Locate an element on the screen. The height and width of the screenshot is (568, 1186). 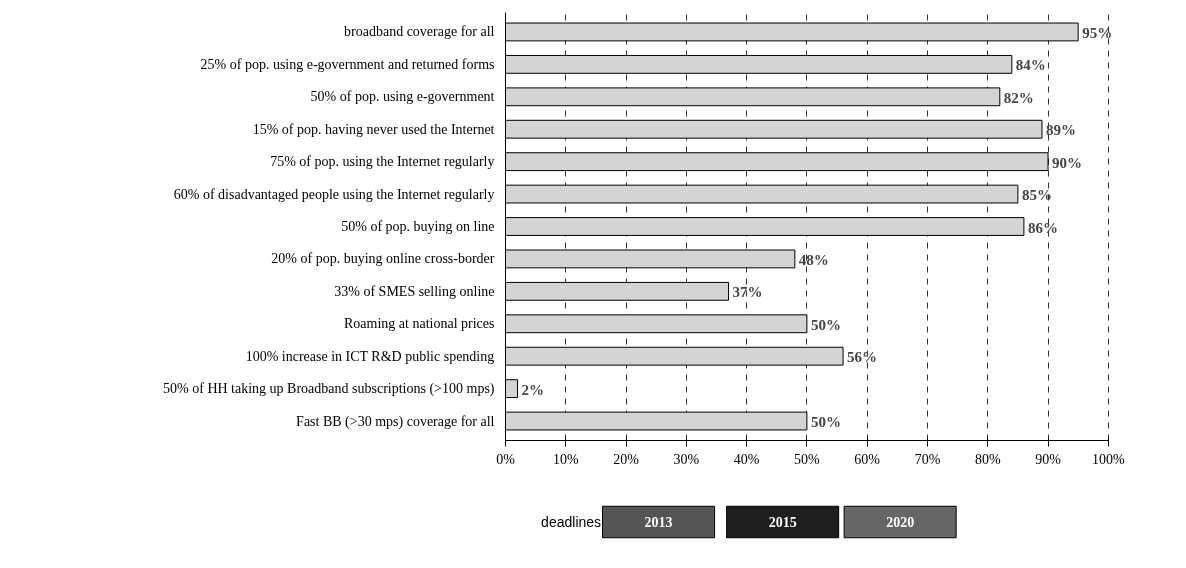
data-label: 48% is located at coordinates (813, 259).